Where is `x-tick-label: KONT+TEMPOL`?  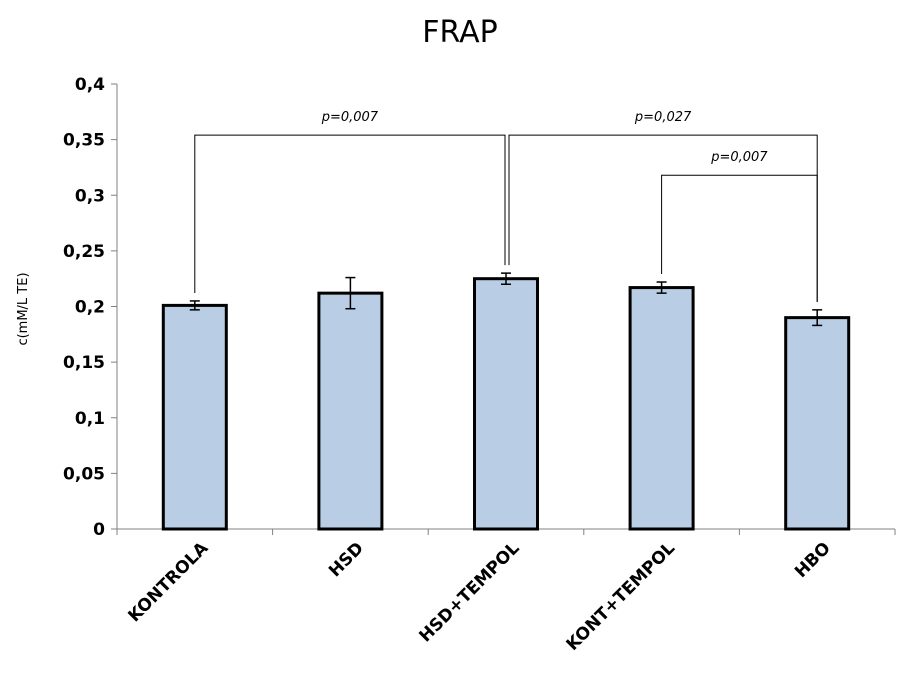 x-tick-label: KONT+TEMPOL is located at coordinates (621, 596).